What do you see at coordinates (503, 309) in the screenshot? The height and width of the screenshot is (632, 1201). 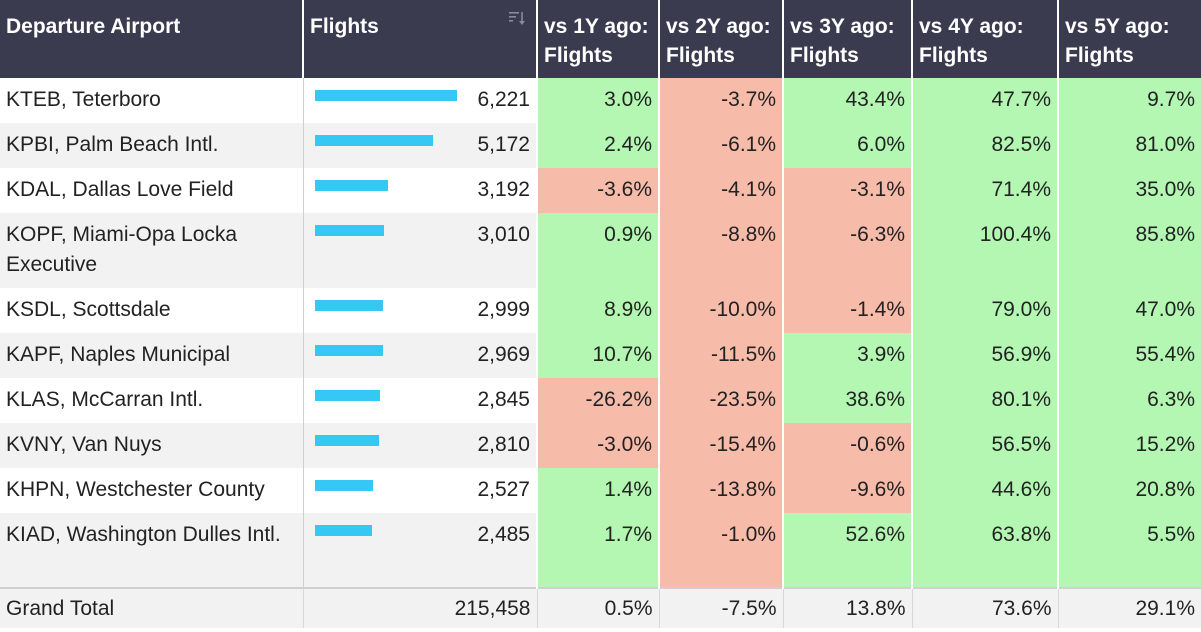 I see `flights-value: 2,999` at bounding box center [503, 309].